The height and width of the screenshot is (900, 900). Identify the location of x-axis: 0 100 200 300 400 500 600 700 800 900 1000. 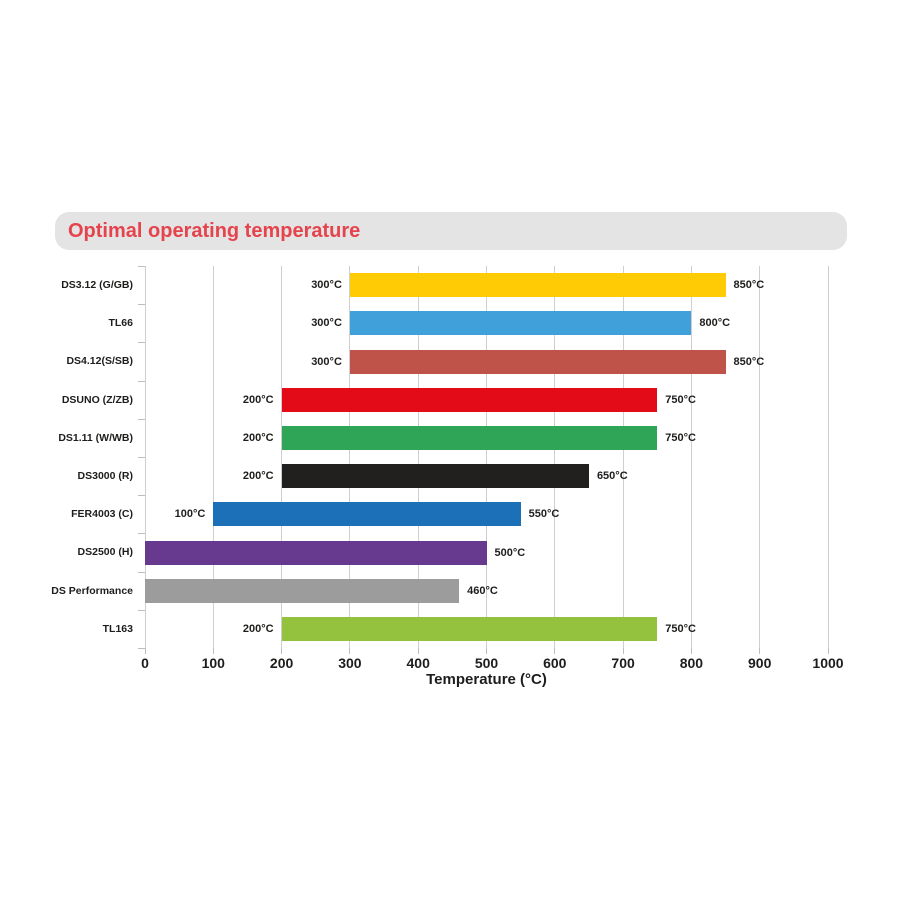
(492, 668).